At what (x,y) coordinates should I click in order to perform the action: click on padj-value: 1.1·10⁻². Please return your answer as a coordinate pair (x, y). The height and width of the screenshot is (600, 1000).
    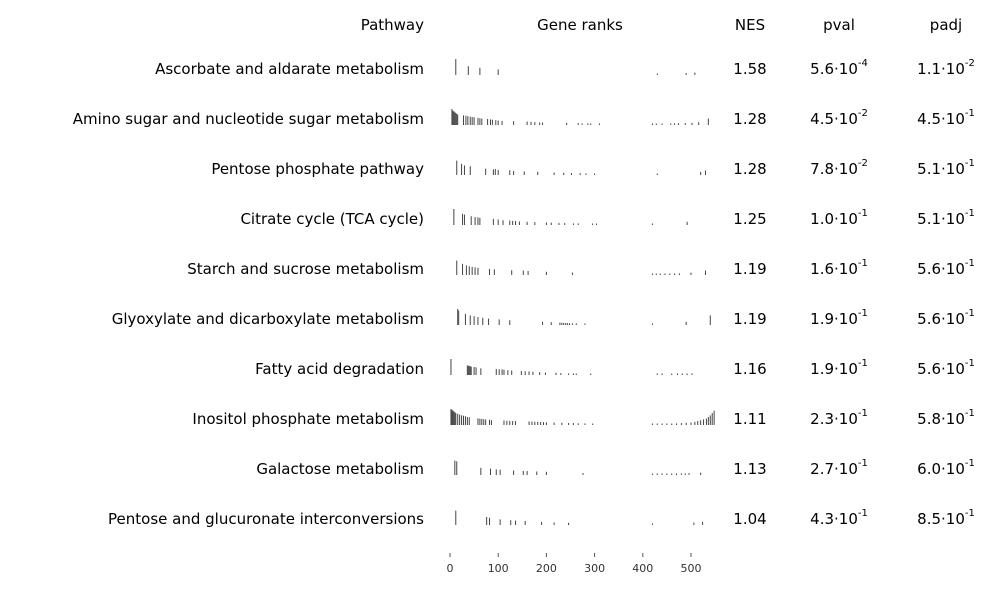
    Looking at the image, I should click on (946, 68).